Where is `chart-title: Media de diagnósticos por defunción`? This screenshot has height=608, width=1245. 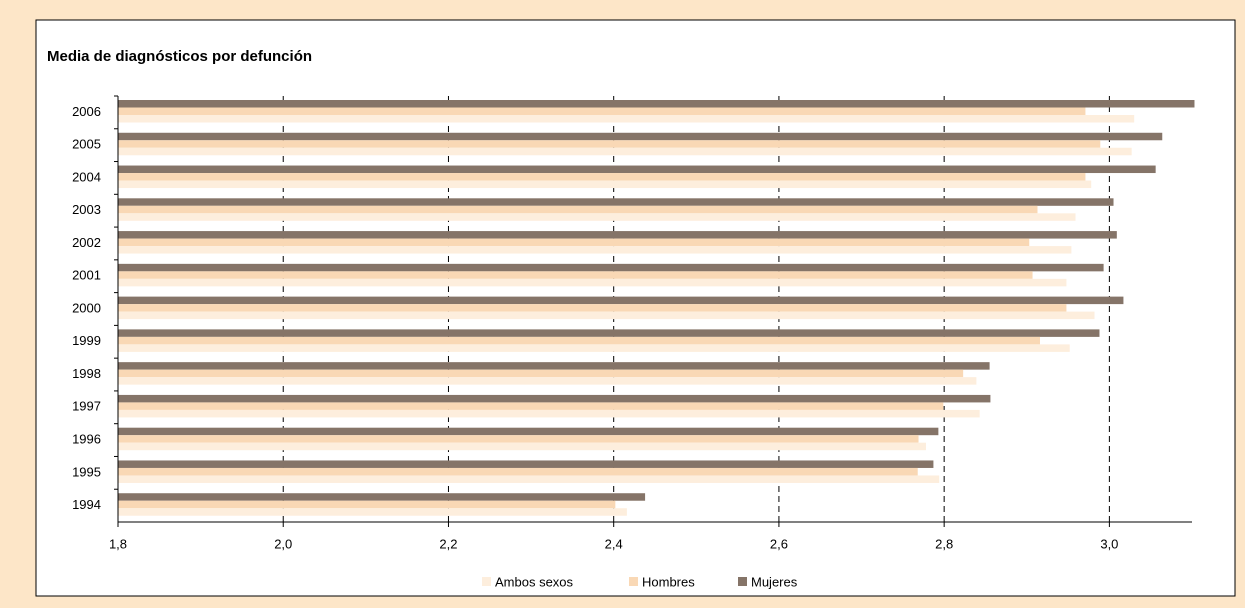 chart-title: Media de diagnósticos por defunción is located at coordinates (179, 56).